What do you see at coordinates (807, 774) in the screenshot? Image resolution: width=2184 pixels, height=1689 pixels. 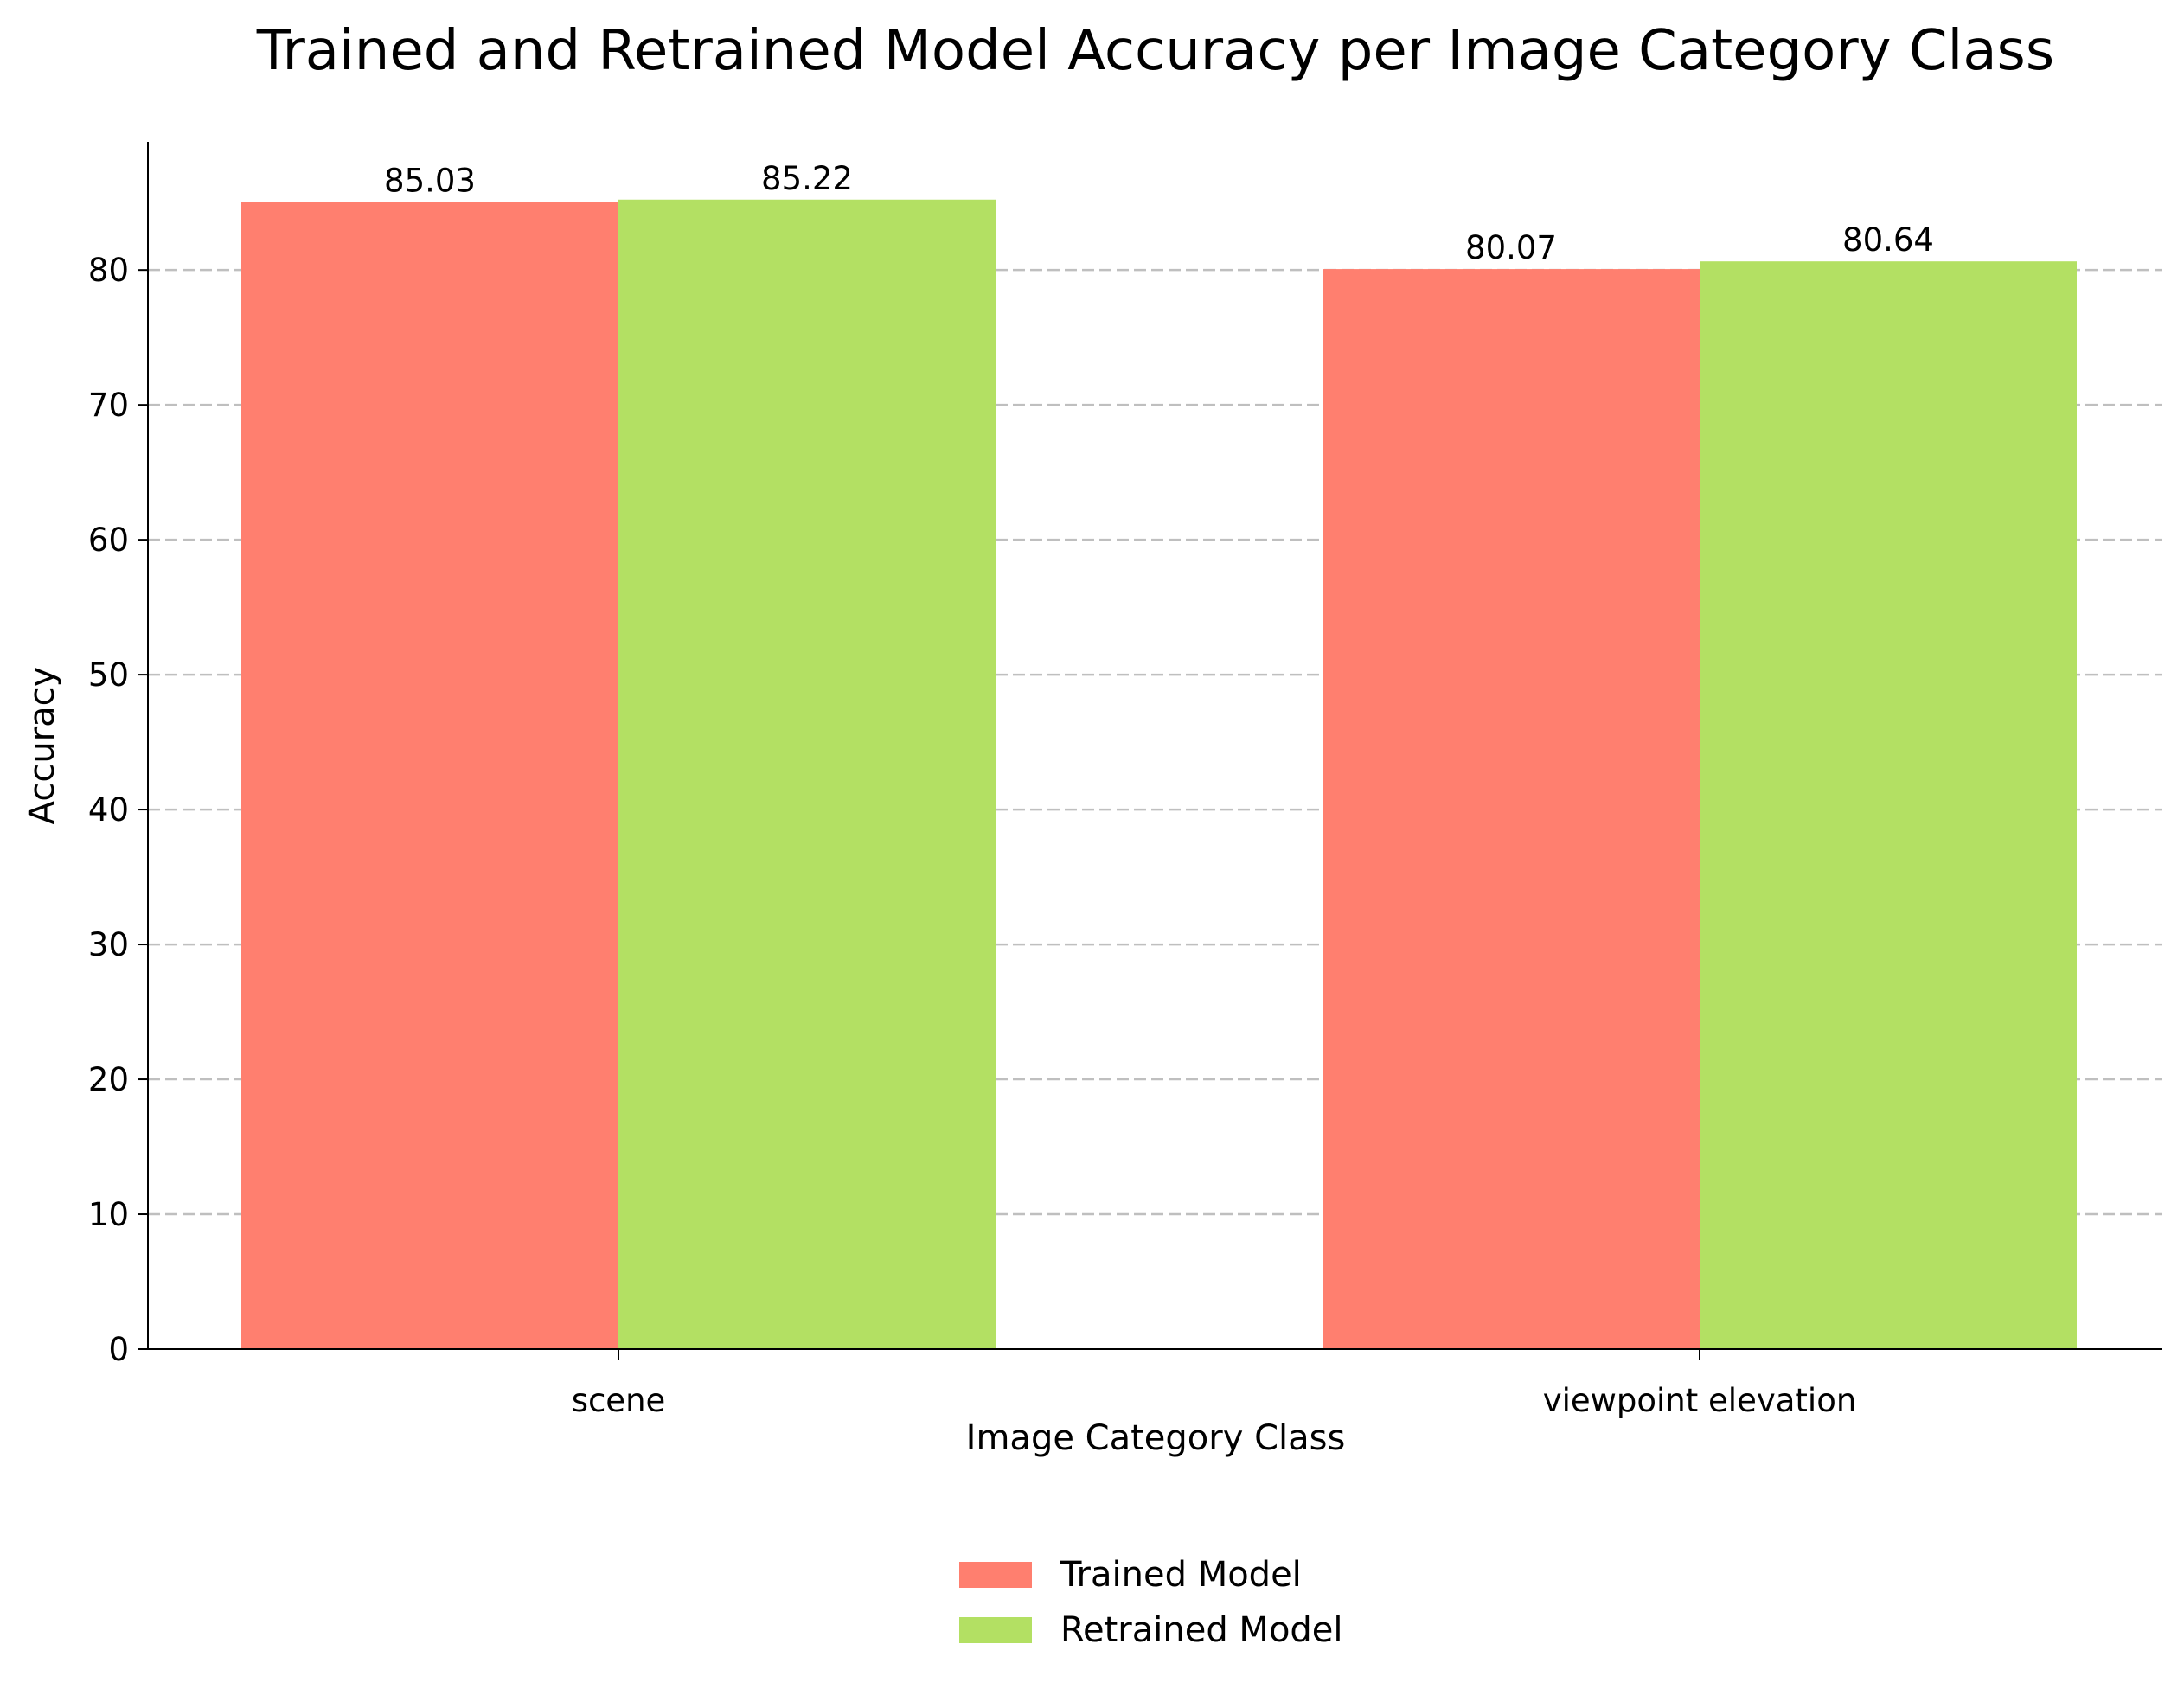 I see `bar-retrained-model-scene` at bounding box center [807, 774].